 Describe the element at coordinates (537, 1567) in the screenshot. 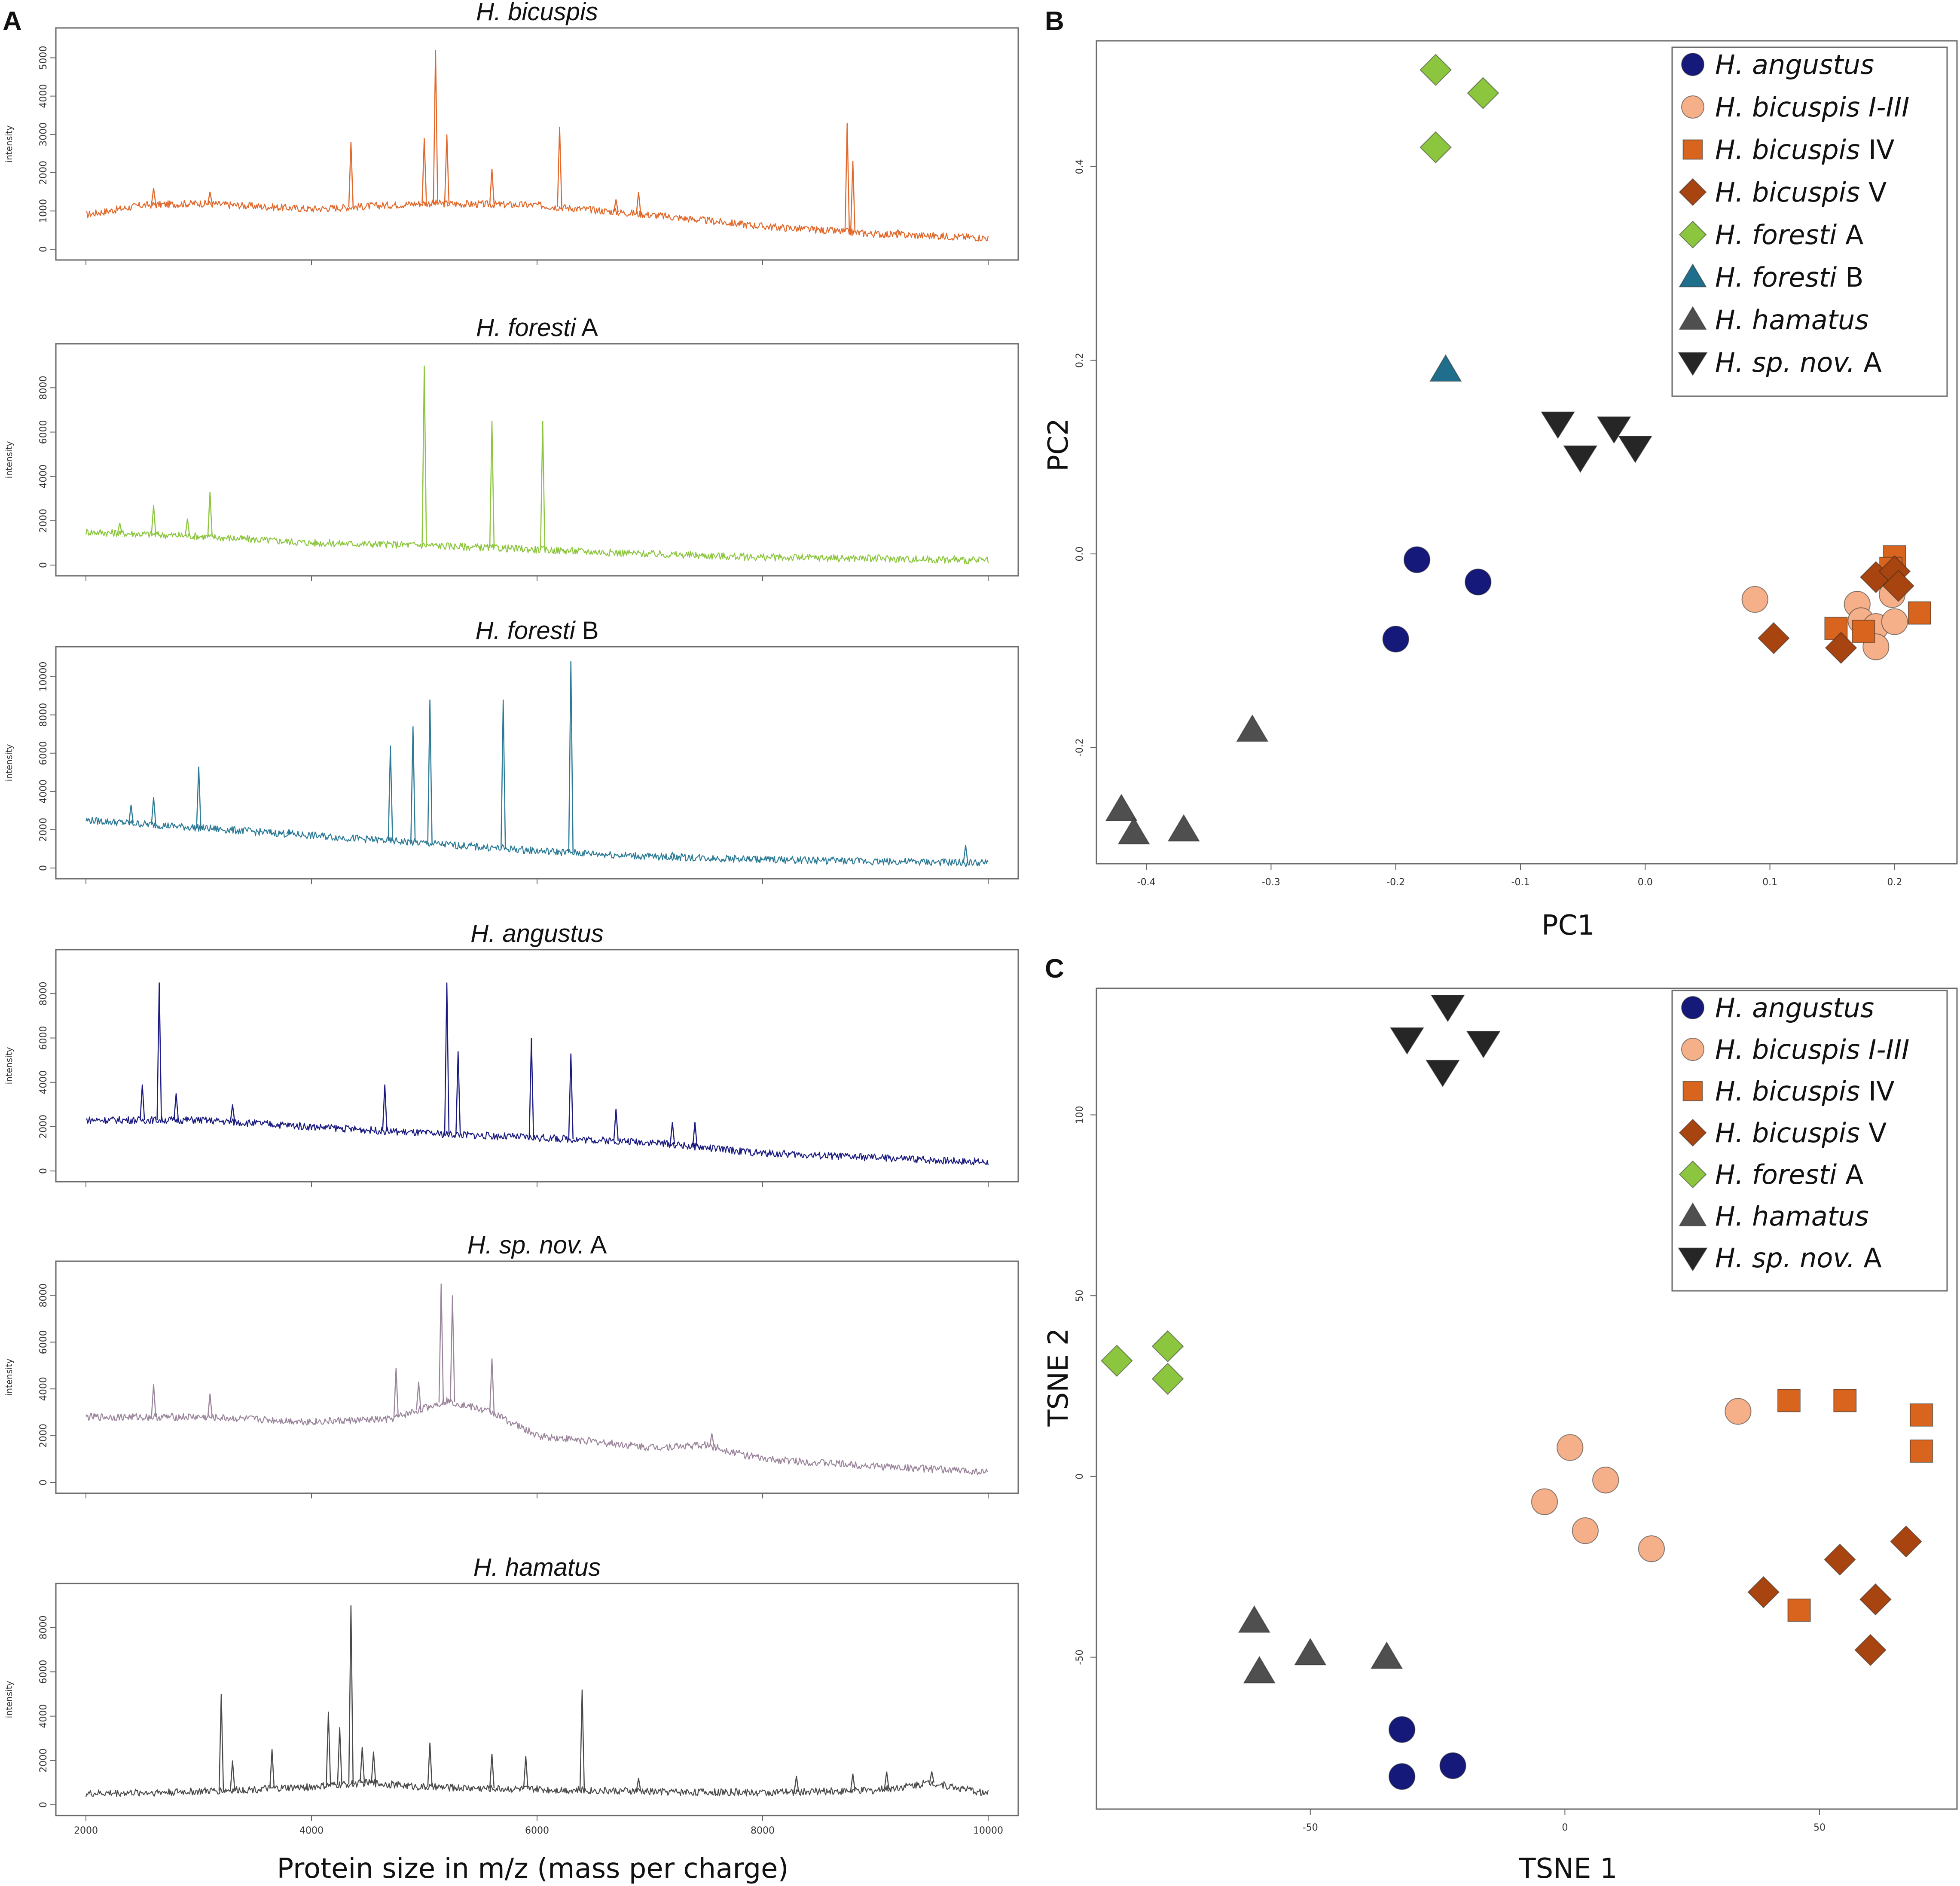

I see `spectrum-title-species: H. hamatus` at that location.